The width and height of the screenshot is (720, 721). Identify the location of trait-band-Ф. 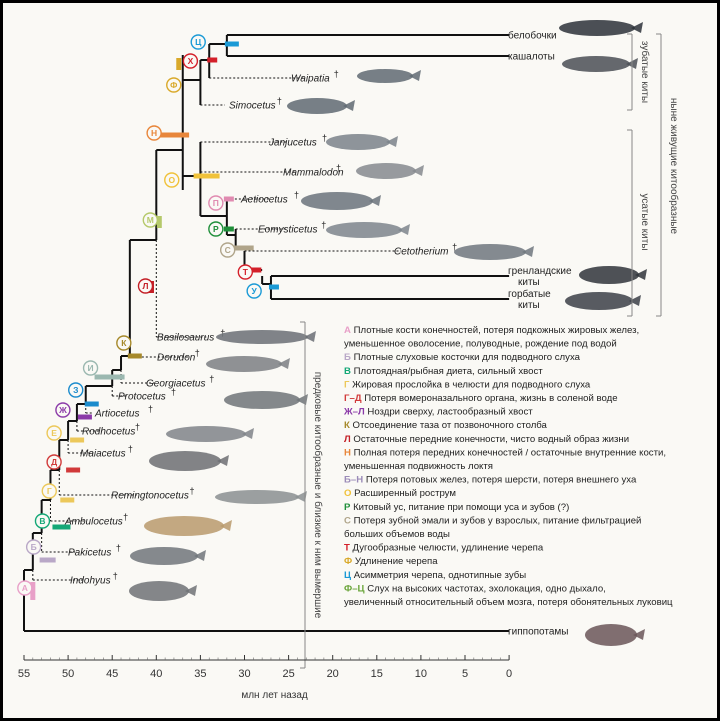
(179, 64).